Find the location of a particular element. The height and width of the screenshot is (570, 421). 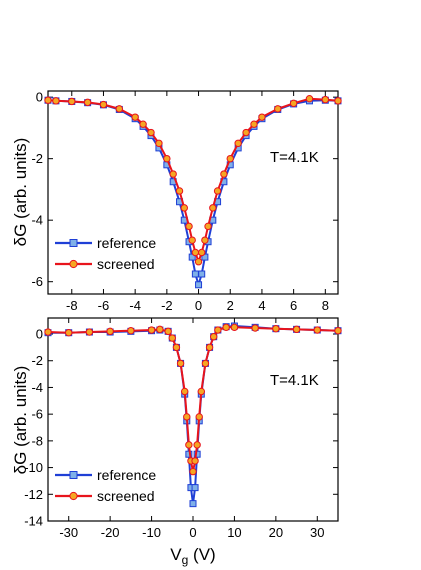

x-tick-label: -8 is located at coordinates (72, 305).